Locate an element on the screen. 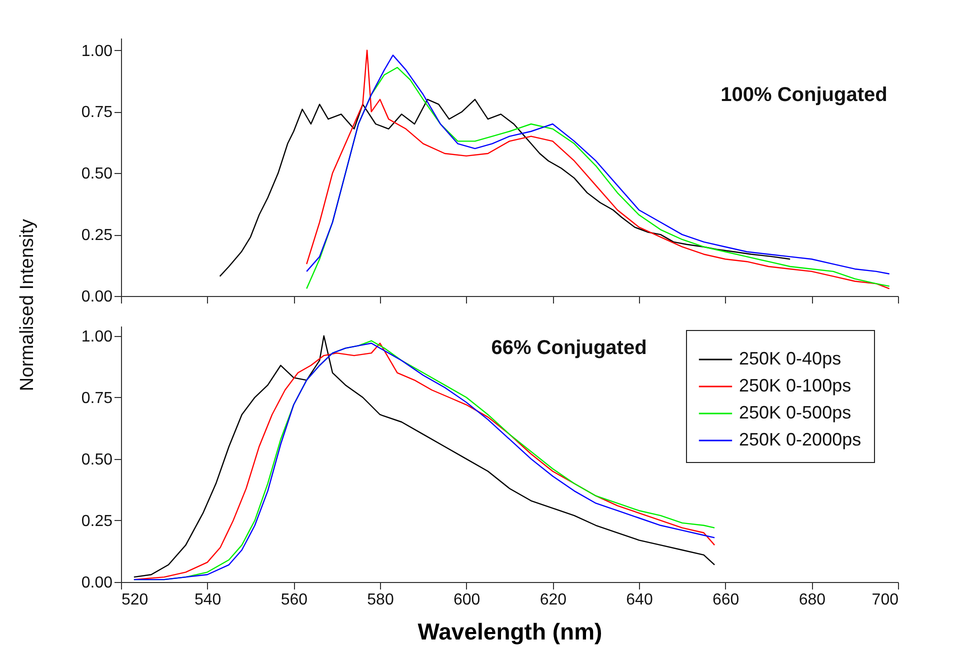 Image resolution: width=969 pixels, height=659 pixels. x-tick-label: 540 is located at coordinates (208, 600).